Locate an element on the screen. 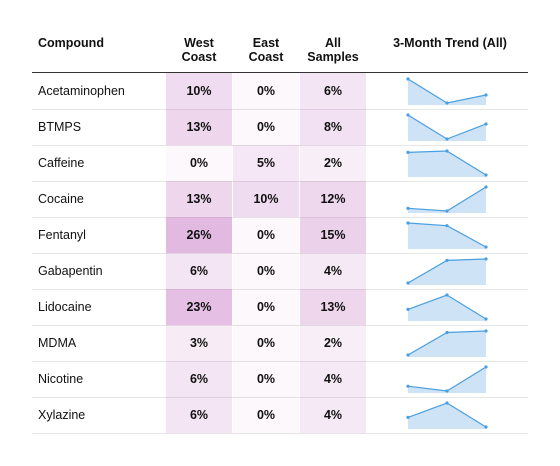 This screenshot has width=560, height=466. table-row: Caffeine 0% 5% 2% is located at coordinates (280, 163).